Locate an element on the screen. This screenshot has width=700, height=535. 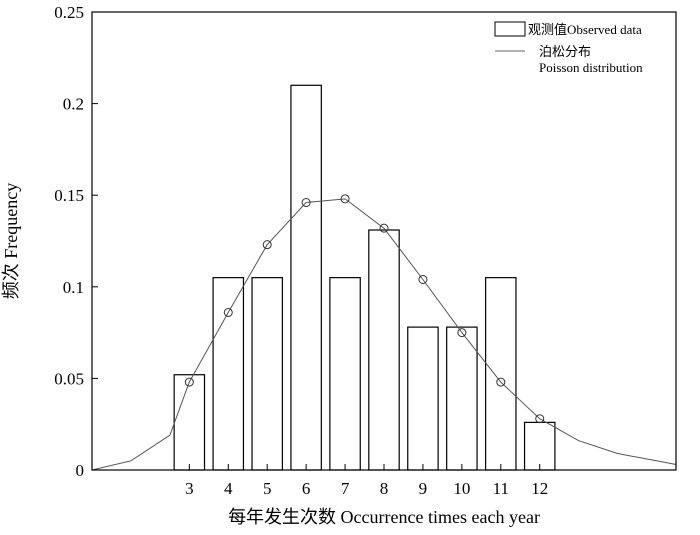
x-tick-label: 11 is located at coordinates (501, 488).